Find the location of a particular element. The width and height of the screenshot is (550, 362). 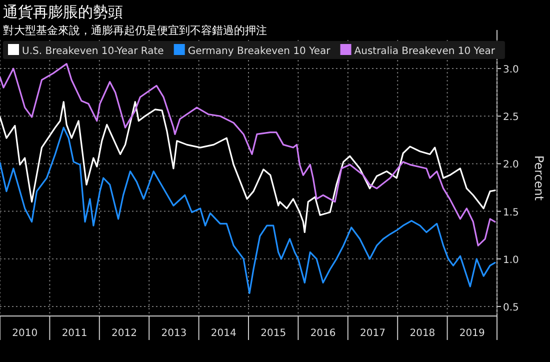

y-tick-label: 0.5 is located at coordinates (511, 308).